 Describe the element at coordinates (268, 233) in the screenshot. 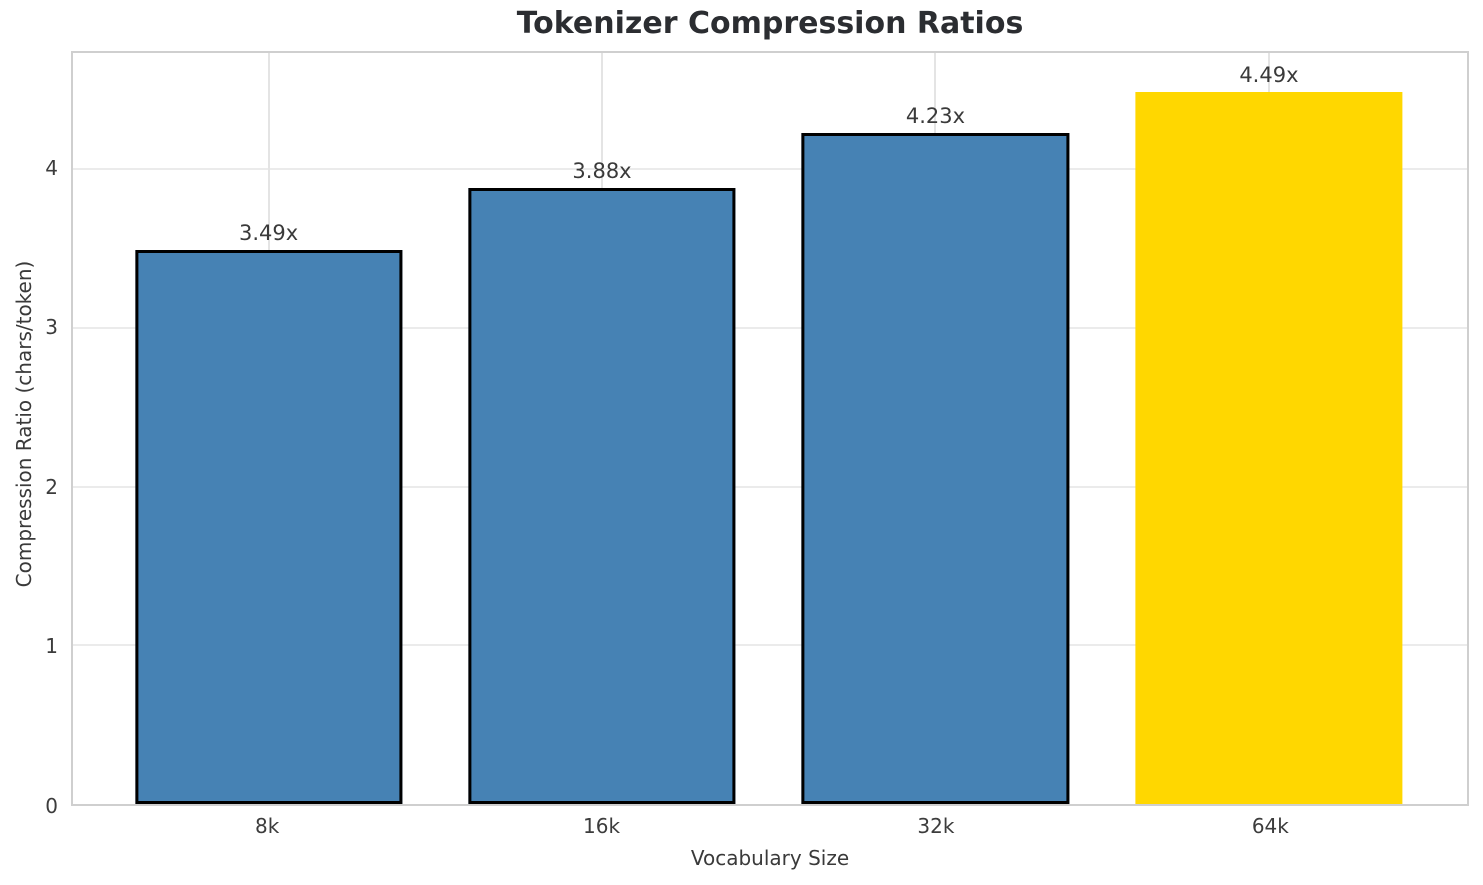

I see `bar-value-label: 3.49x` at that location.